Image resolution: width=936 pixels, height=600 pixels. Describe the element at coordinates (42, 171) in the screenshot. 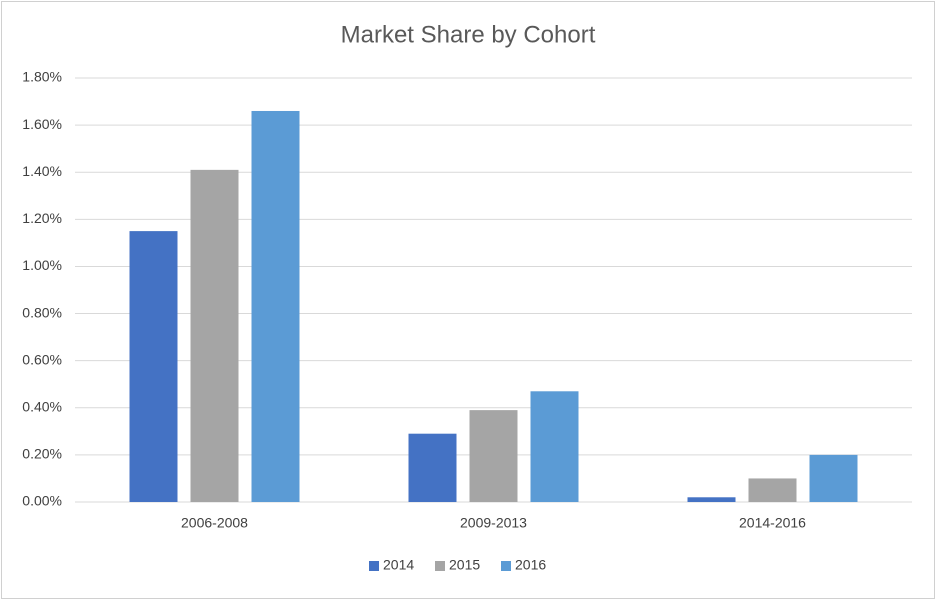

I see `y-tick-label: 1.40%` at that location.